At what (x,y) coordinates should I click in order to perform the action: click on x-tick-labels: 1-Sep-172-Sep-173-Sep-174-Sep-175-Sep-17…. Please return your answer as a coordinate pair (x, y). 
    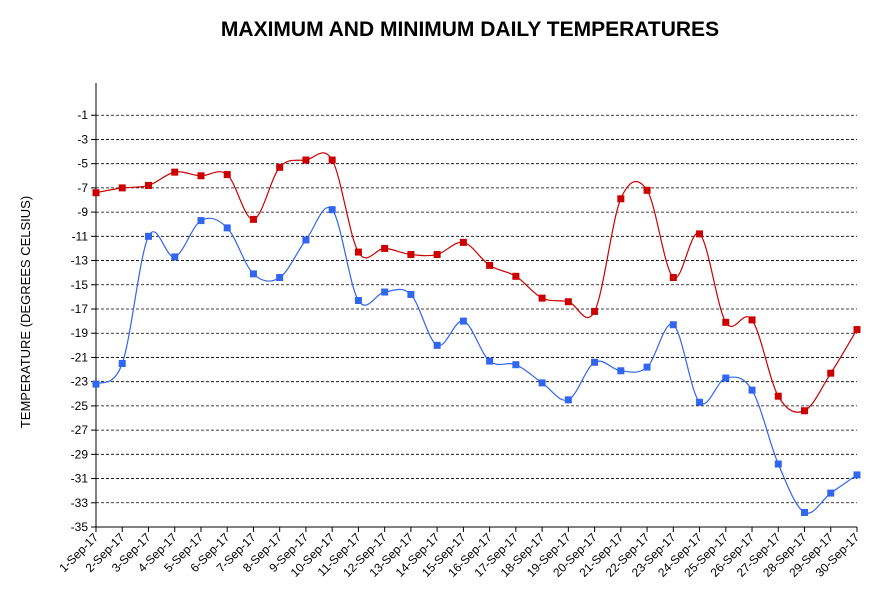
    Looking at the image, I should click on (459, 555).